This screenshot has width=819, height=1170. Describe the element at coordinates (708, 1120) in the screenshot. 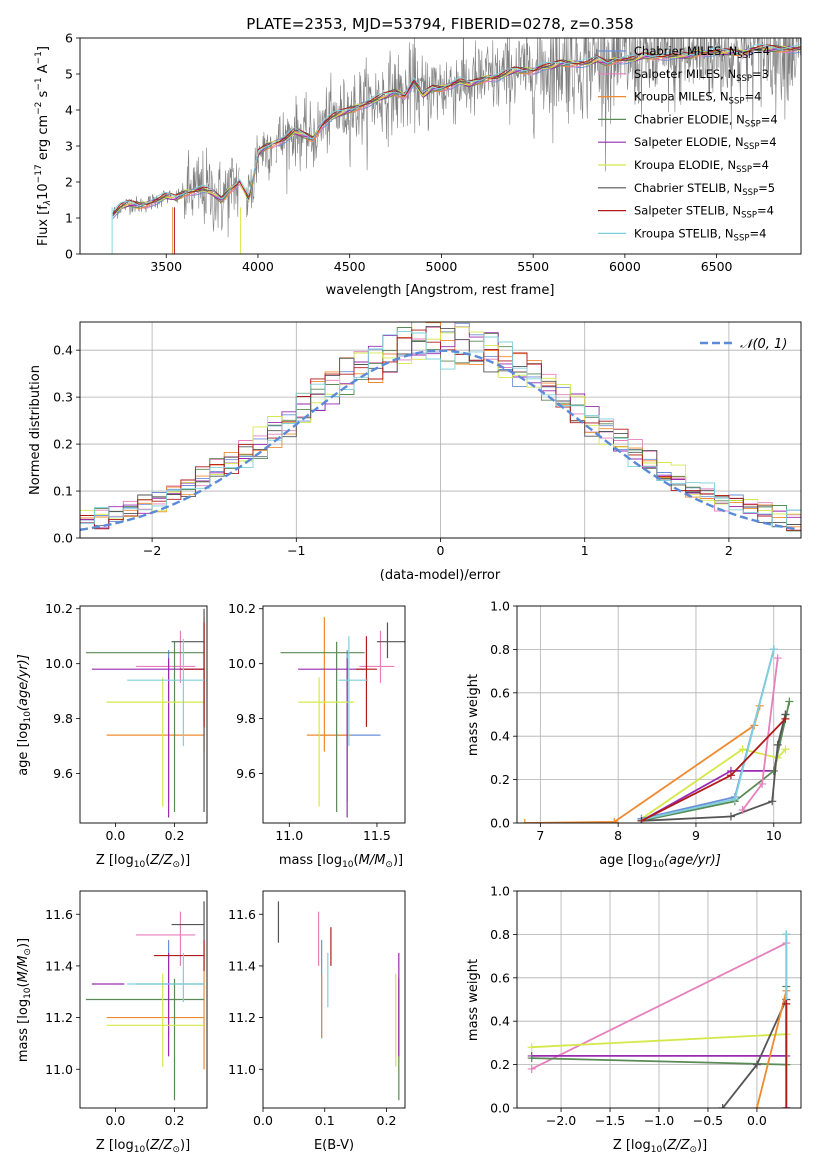

I see `x-tick-label: −0.5` at that location.